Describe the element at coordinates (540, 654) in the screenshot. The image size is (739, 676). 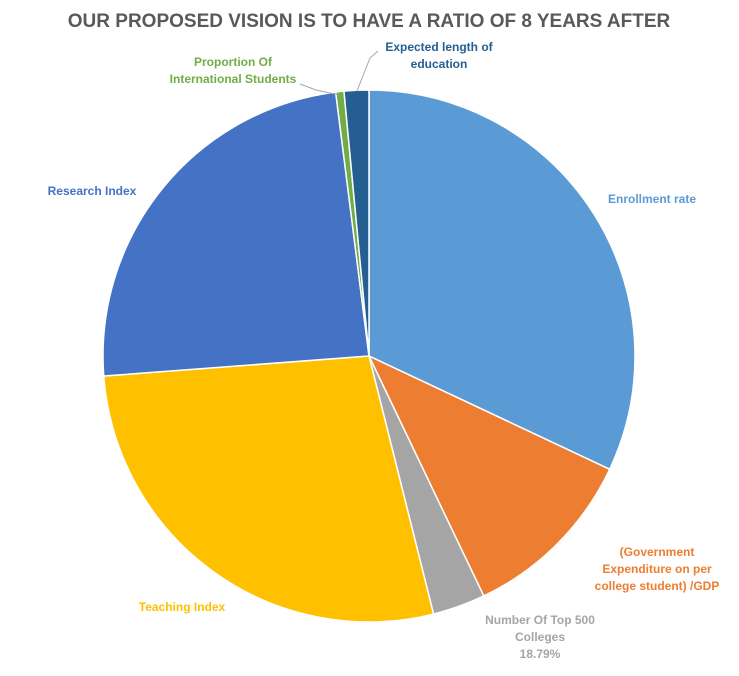
I see `label-line: 18.79%` at that location.